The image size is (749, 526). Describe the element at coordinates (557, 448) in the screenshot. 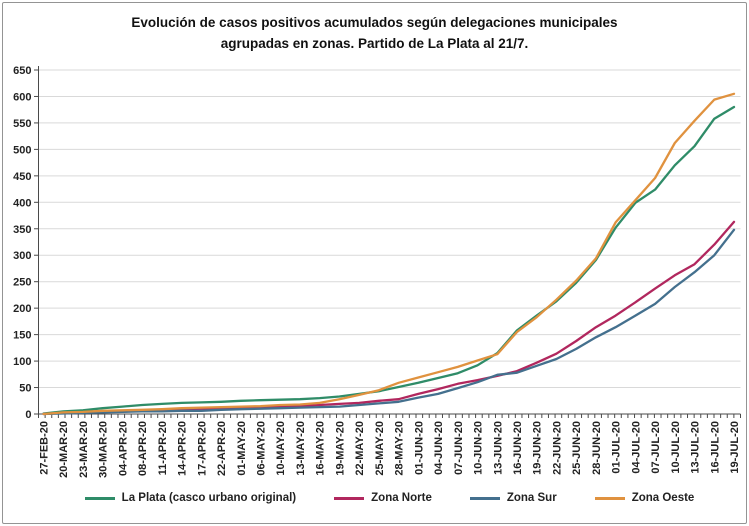

I see `x-tick-label: 22-JUN-20` at that location.